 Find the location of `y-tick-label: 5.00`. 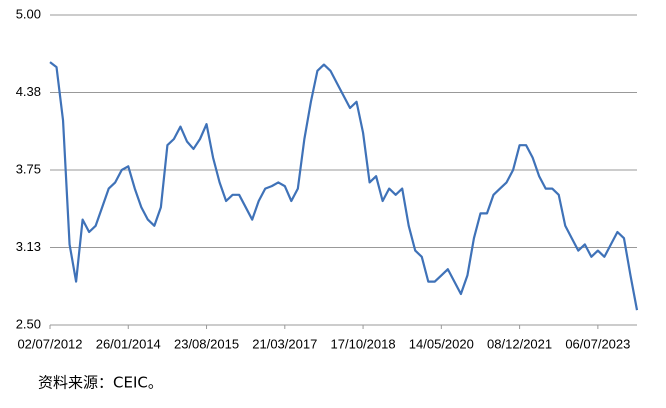

y-tick-label: 5.00 is located at coordinates (28, 13).